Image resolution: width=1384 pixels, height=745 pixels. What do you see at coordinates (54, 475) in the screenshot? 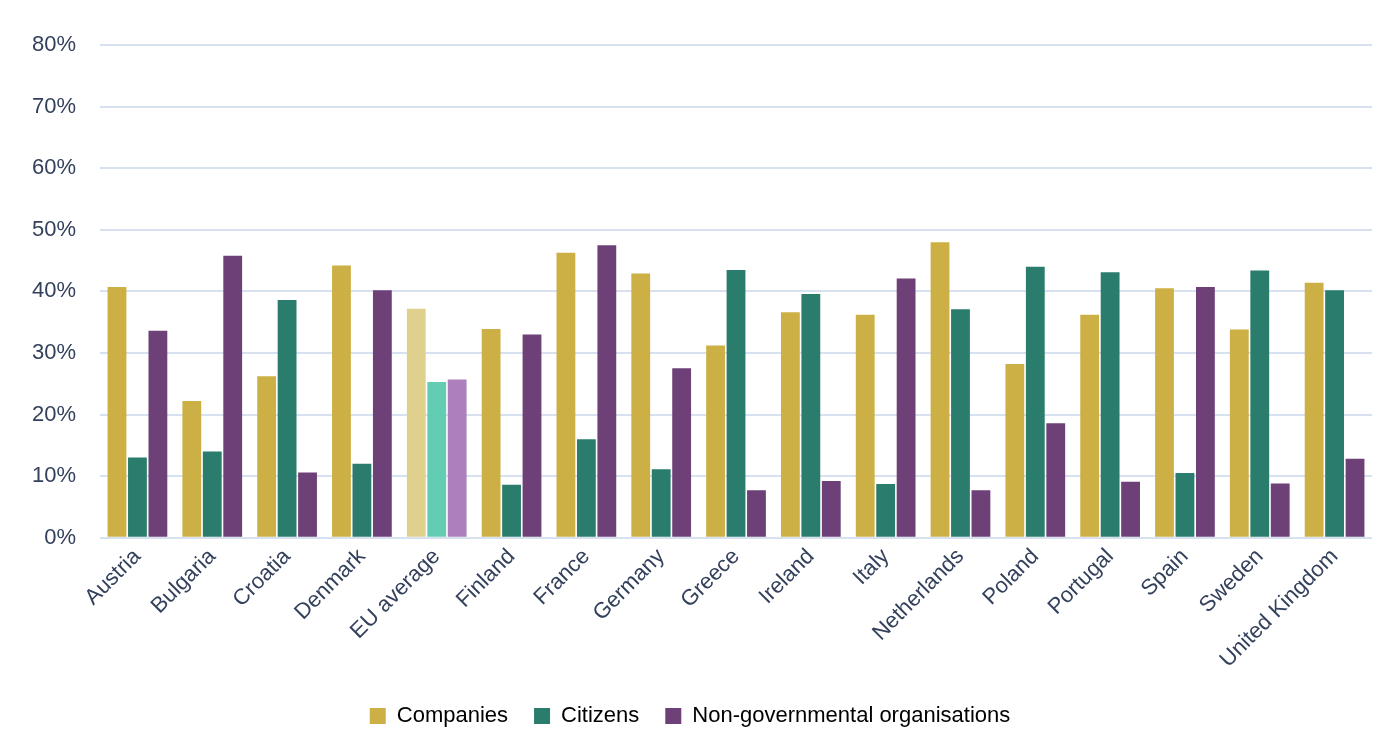
I see `y-tick-label: 10%` at bounding box center [54, 475].